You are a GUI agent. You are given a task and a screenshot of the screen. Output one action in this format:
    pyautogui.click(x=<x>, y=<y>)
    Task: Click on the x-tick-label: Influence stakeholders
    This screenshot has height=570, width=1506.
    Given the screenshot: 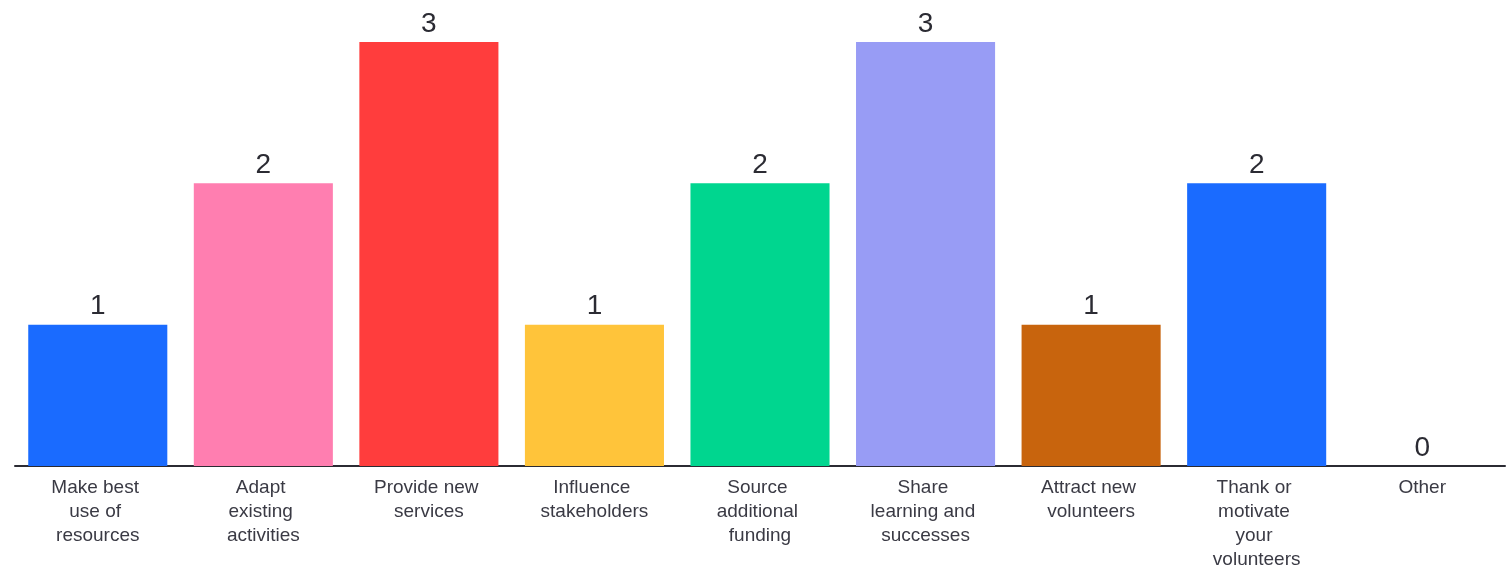 What is the action you would take?
    pyautogui.click(x=594, y=498)
    